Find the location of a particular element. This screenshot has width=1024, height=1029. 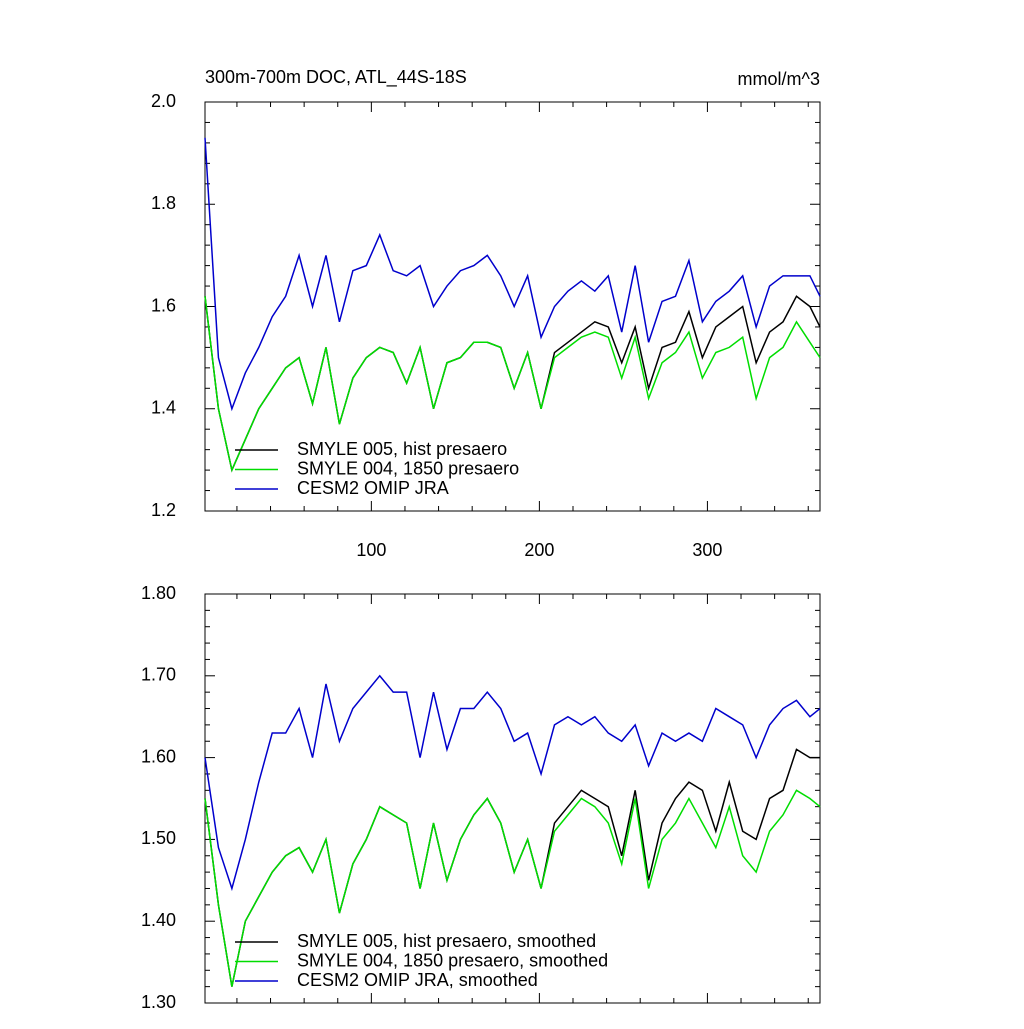

y-tick-label: 2.0 is located at coordinates (163, 101).